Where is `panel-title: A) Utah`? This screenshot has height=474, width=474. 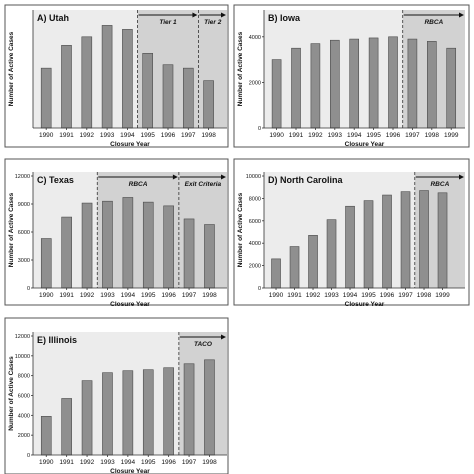
panel-title: A) Utah is located at coordinates (53, 18).